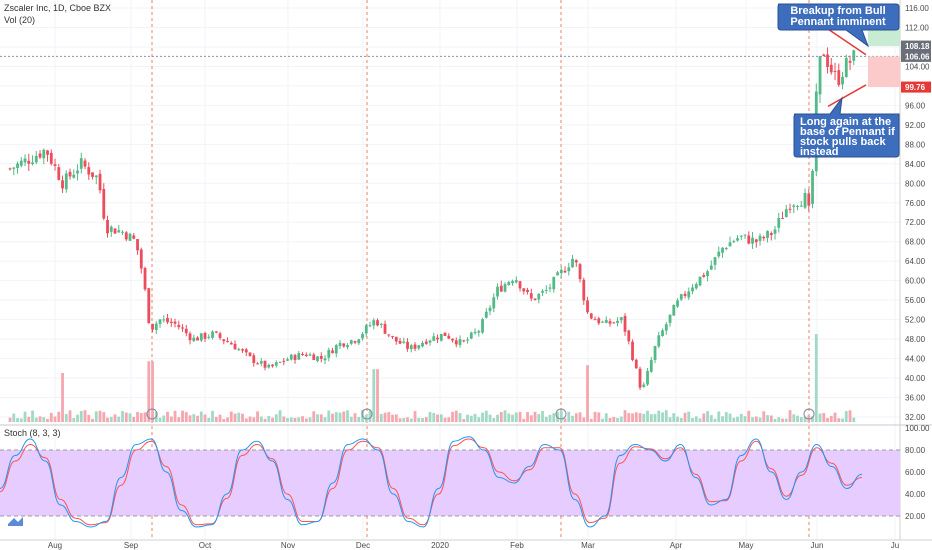  I want to click on price-badge-label: 99.76, so click(915, 87).